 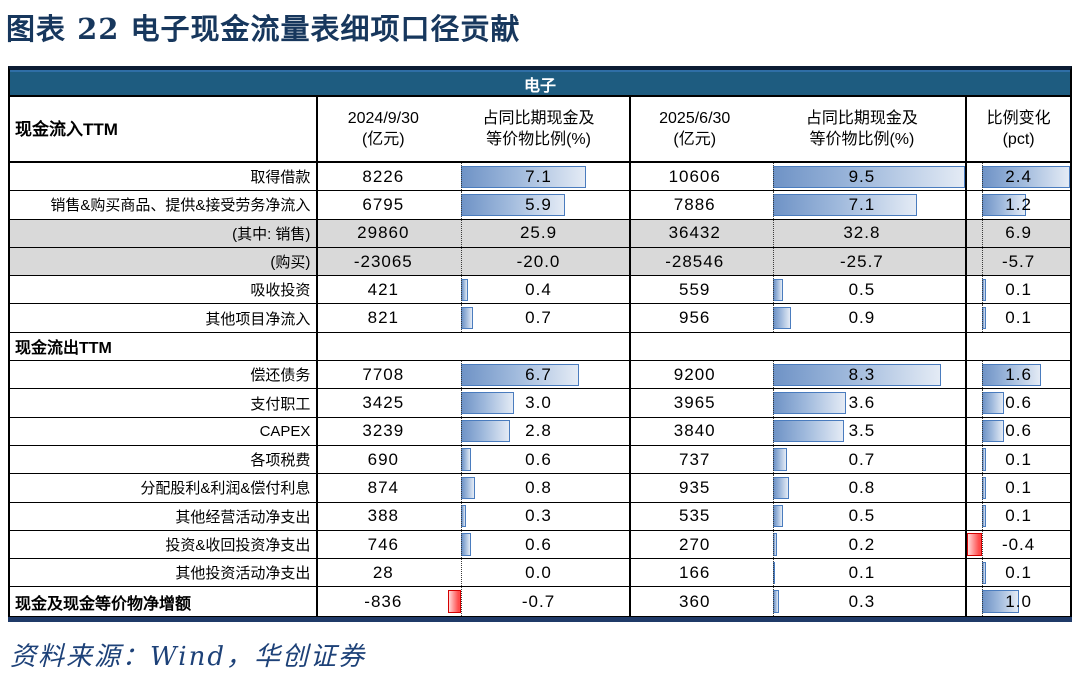 What do you see at coordinates (695, 572) in the screenshot?
I see `cell-value: 166` at bounding box center [695, 572].